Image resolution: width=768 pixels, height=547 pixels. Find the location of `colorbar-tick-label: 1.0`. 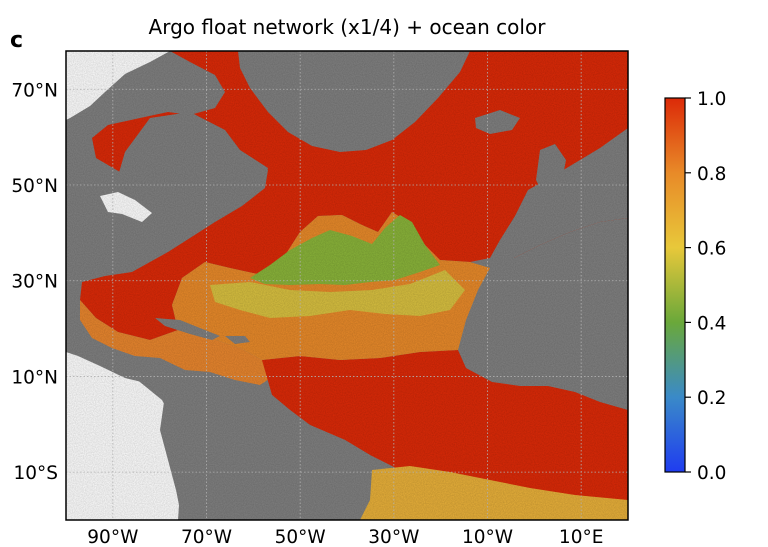

colorbar-tick-label: 1.0 is located at coordinates (711, 99).